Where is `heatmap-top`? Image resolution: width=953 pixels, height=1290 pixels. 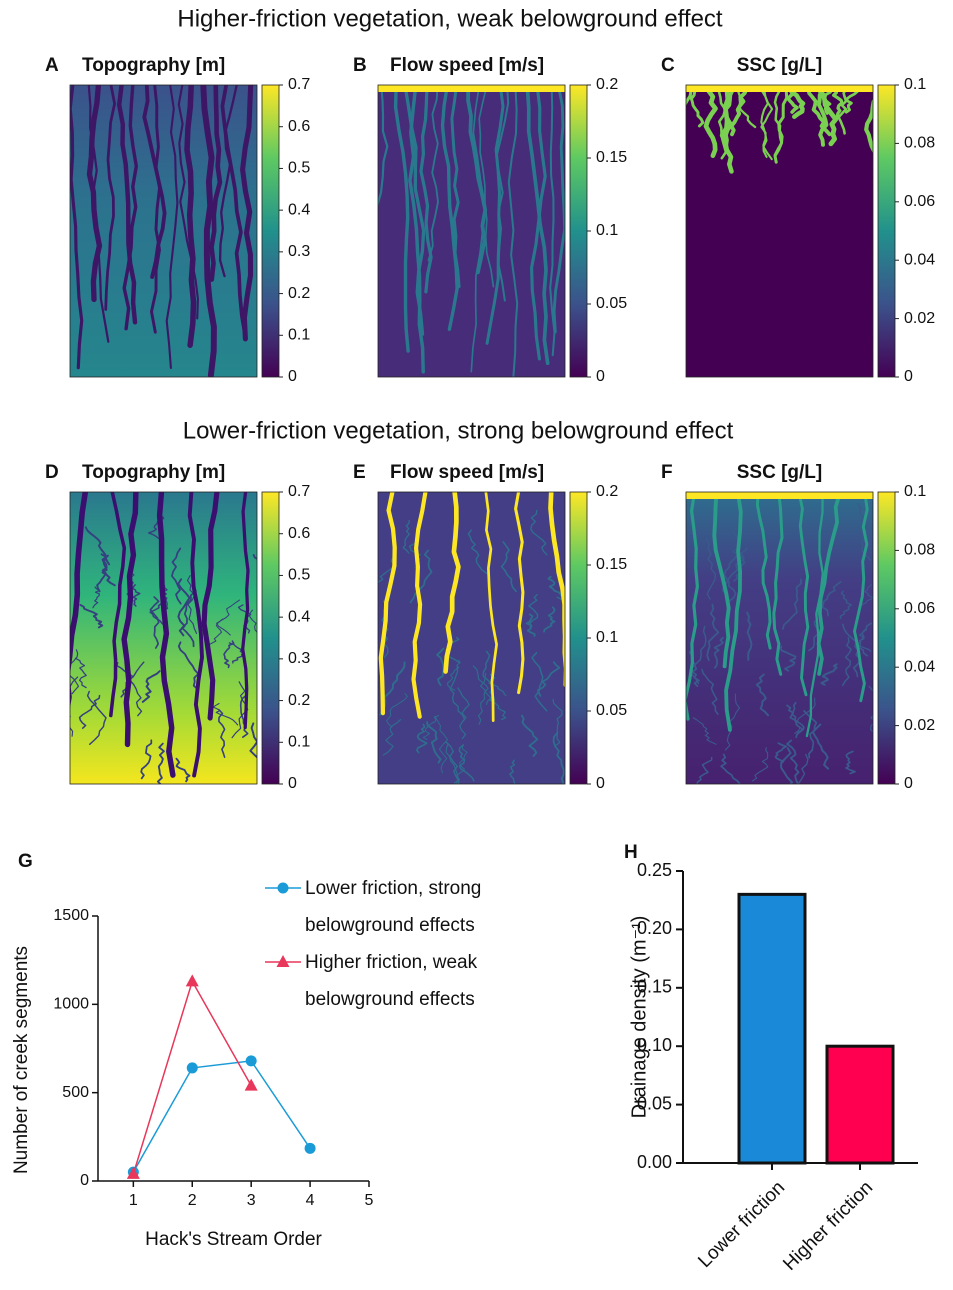 heatmap-top is located at coordinates (471, 88).